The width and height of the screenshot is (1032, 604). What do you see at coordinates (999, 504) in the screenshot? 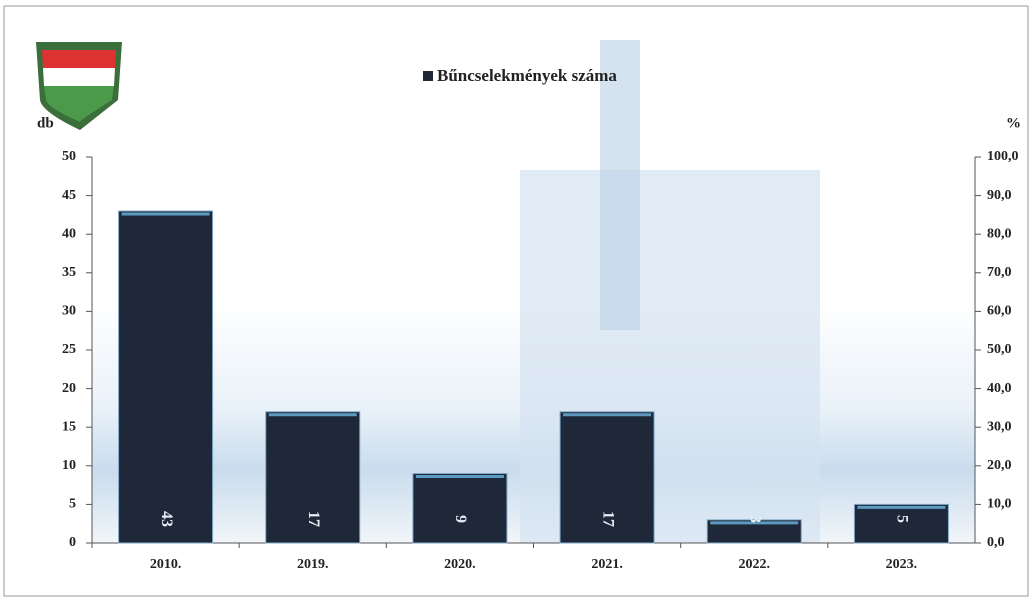
I see `y2-tick-label: 10,0` at bounding box center [999, 504].